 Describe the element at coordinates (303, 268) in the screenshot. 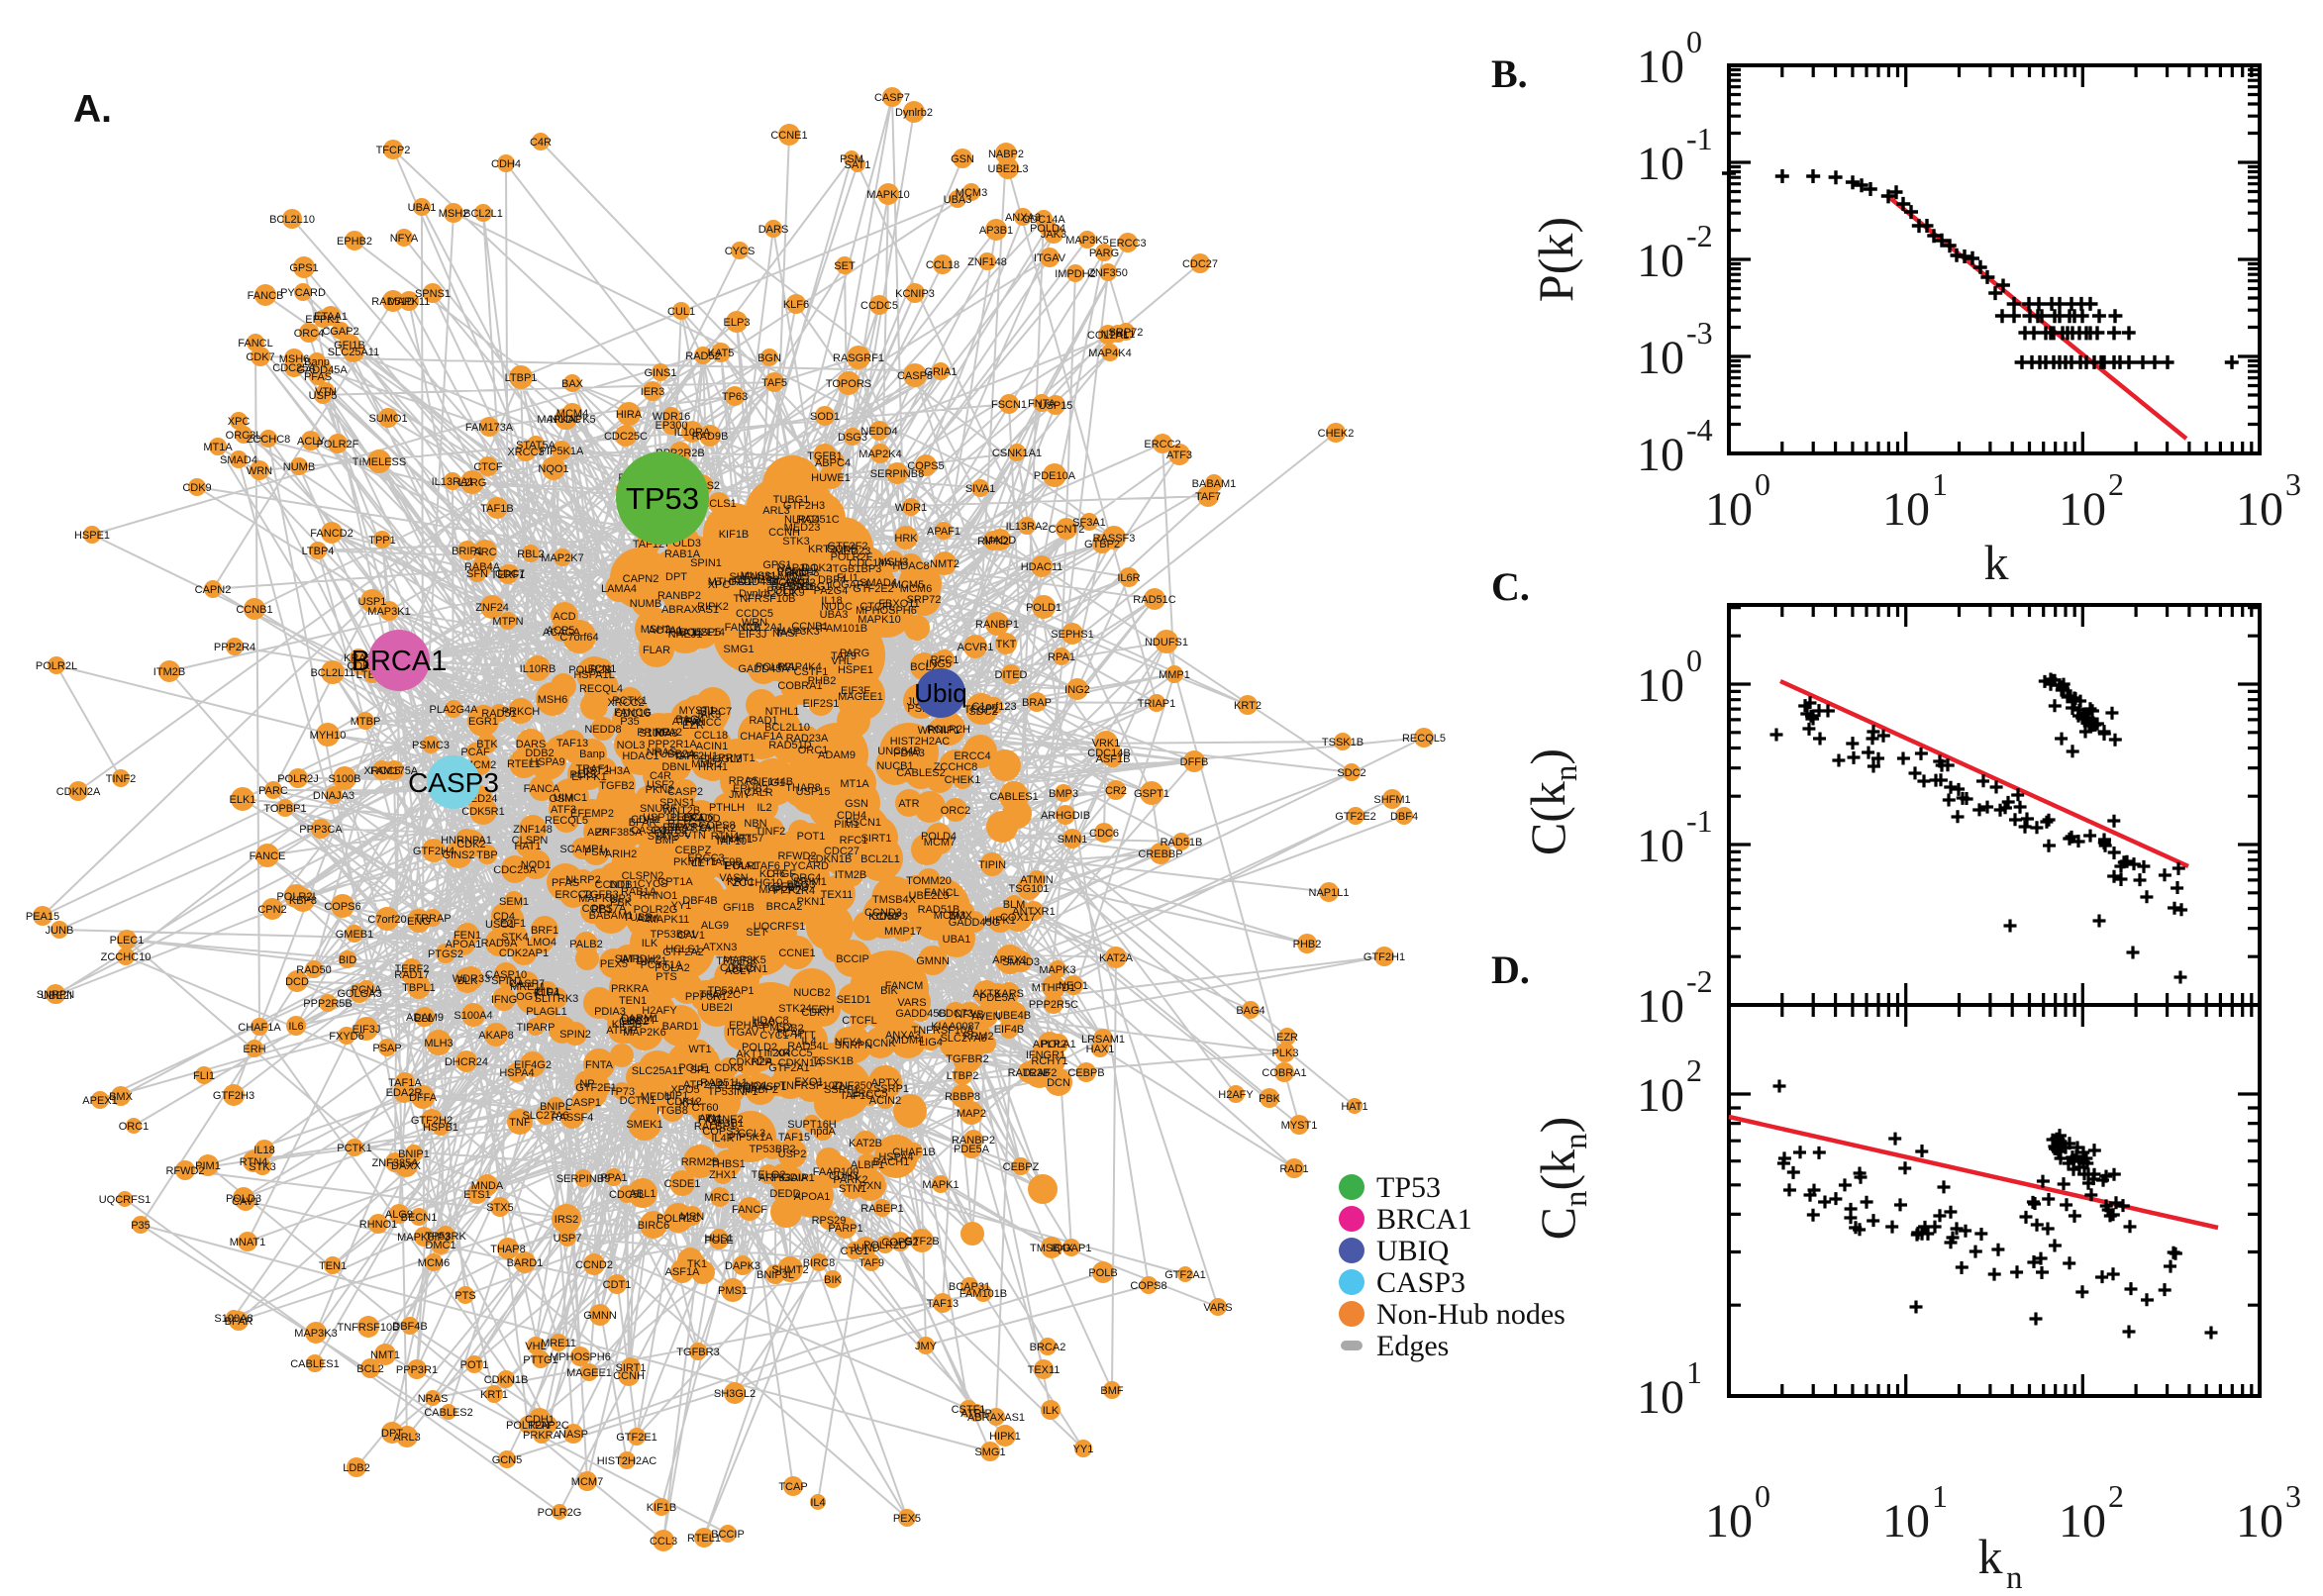

I see `svg-text: GPS1` at that location.